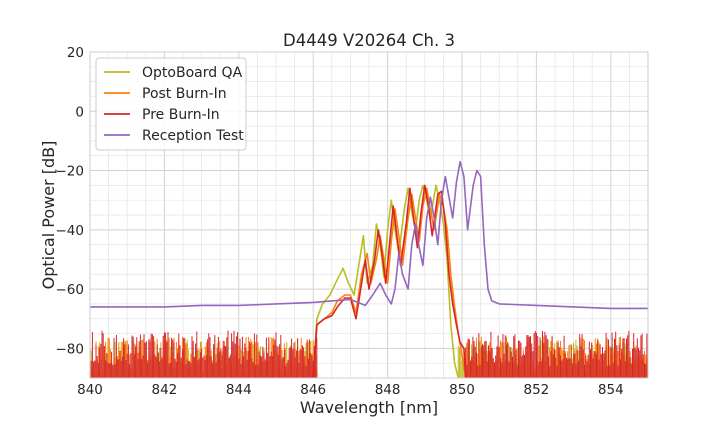 Image resolution: width=720 pixels, height=432 pixels. Describe the element at coordinates (165, 390) in the screenshot. I see `x-tick-label: 842` at that location.